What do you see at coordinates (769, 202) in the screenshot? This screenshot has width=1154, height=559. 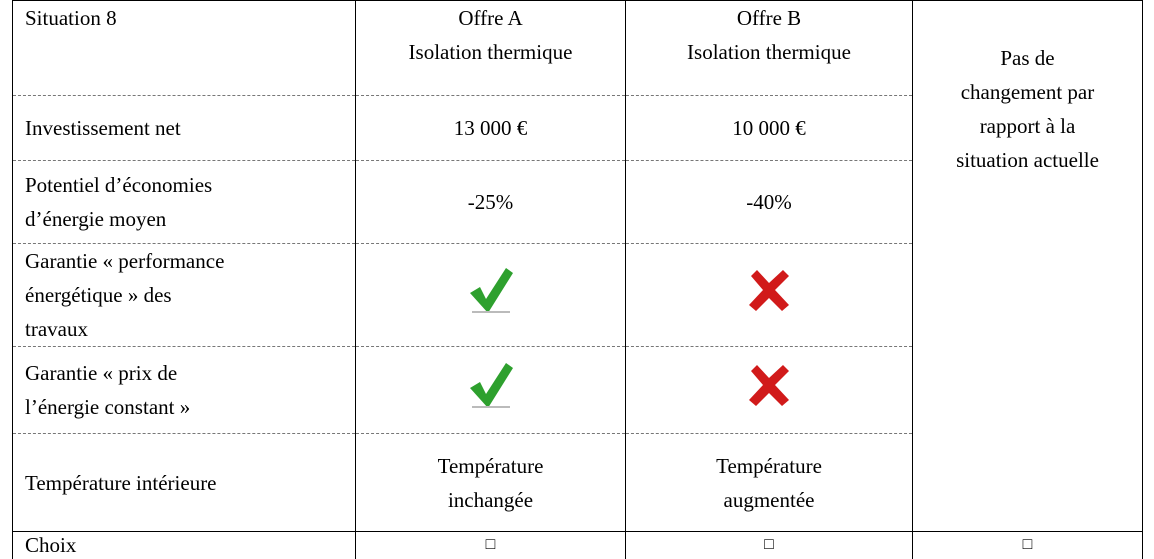 I see `cell: -40%` at bounding box center [769, 202].